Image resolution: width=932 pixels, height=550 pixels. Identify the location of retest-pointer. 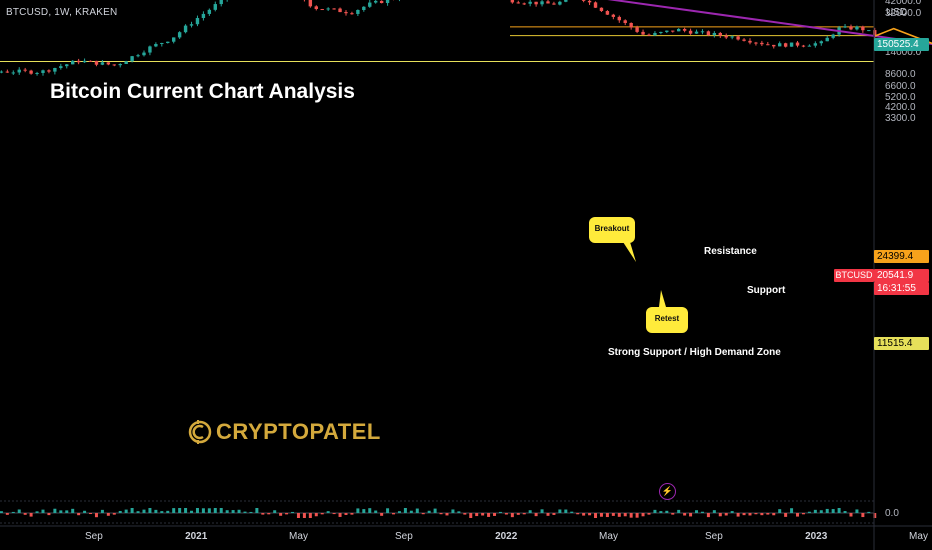
(662, 298).